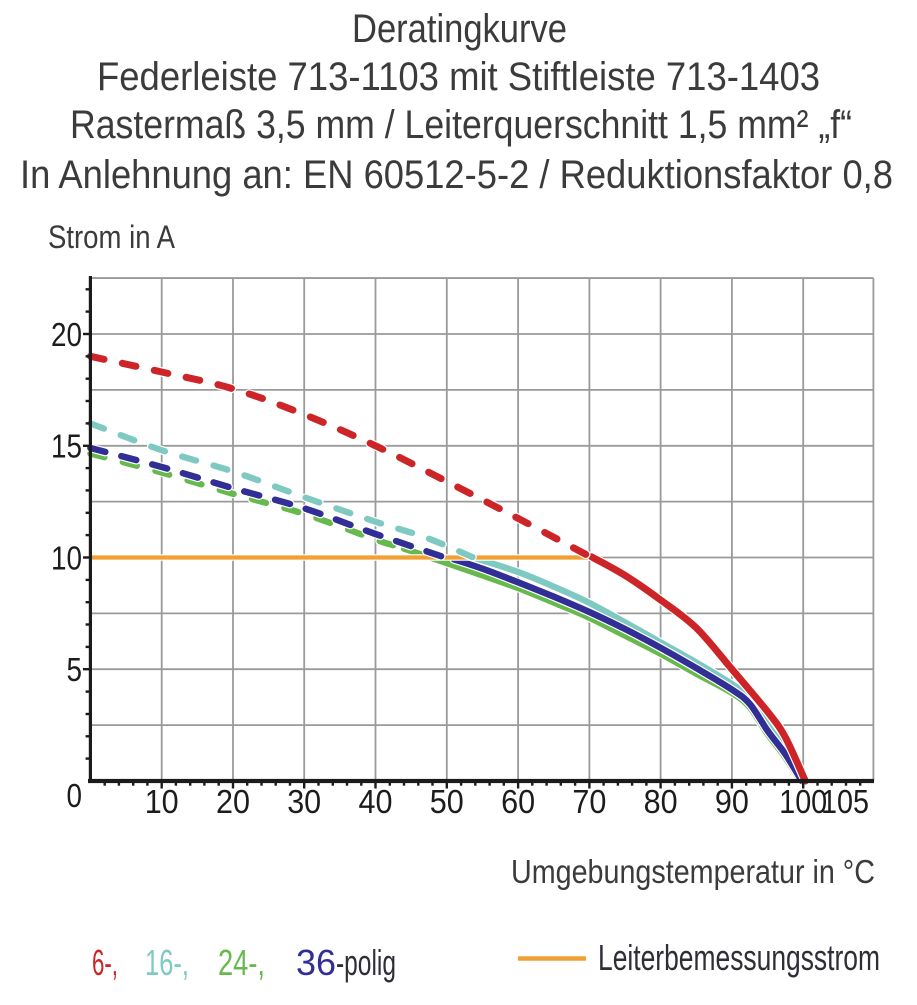  What do you see at coordinates (112, 237) in the screenshot?
I see `svg-text: Strom in A` at bounding box center [112, 237].